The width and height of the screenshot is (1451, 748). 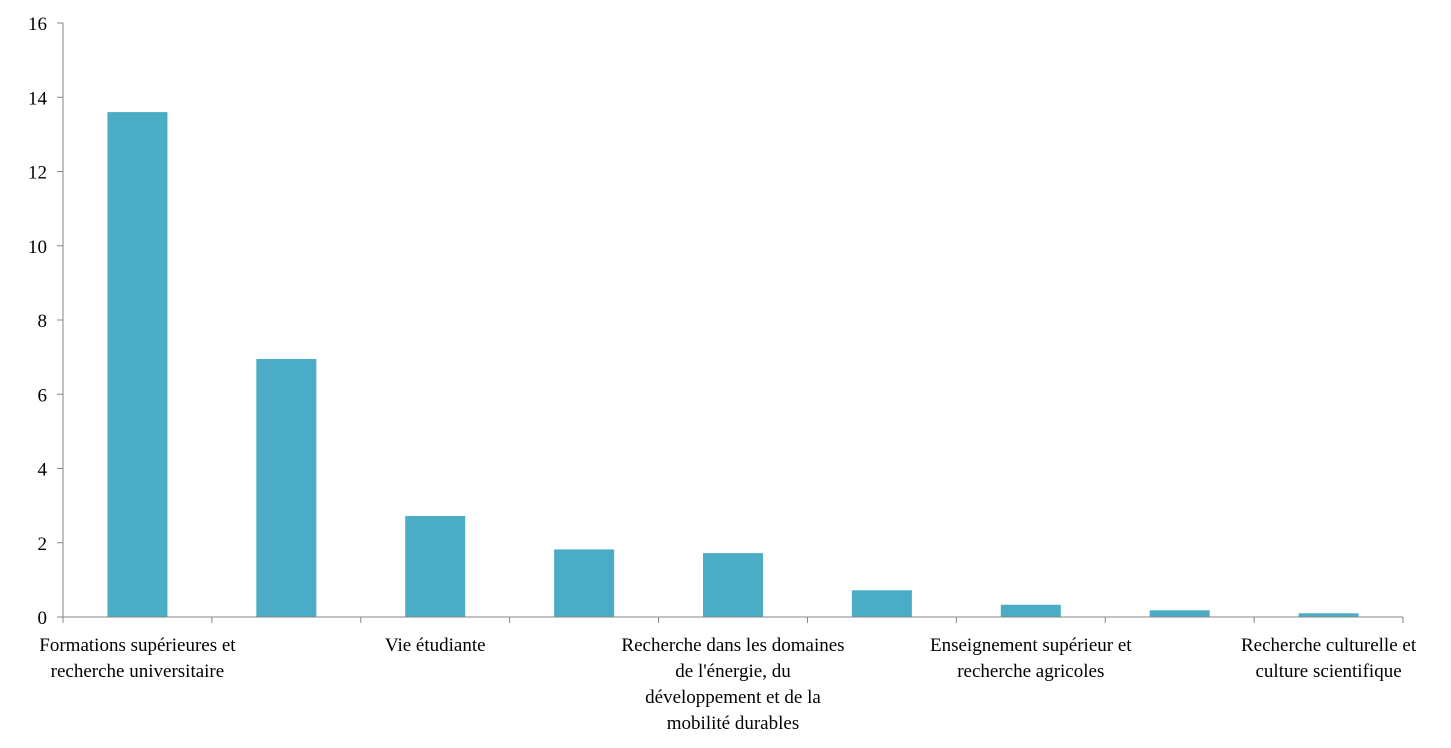 I want to click on y-tick-label: 10, so click(x=37, y=247).